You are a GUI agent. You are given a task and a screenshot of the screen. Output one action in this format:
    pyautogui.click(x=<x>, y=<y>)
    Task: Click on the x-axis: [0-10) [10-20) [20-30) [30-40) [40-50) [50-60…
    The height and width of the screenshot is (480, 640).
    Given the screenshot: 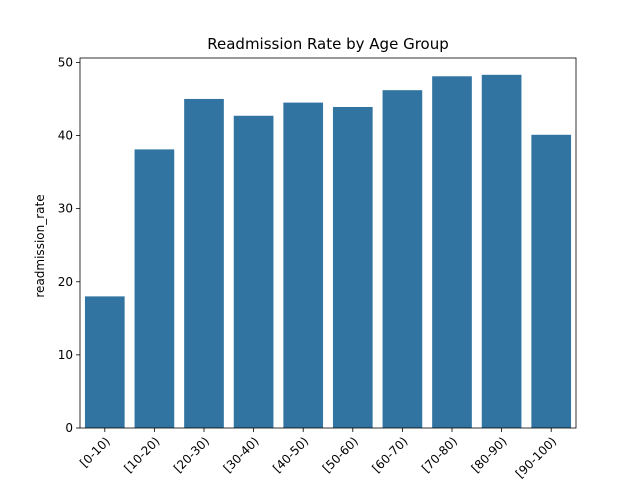 What is the action you would take?
    pyautogui.click(x=318, y=454)
    